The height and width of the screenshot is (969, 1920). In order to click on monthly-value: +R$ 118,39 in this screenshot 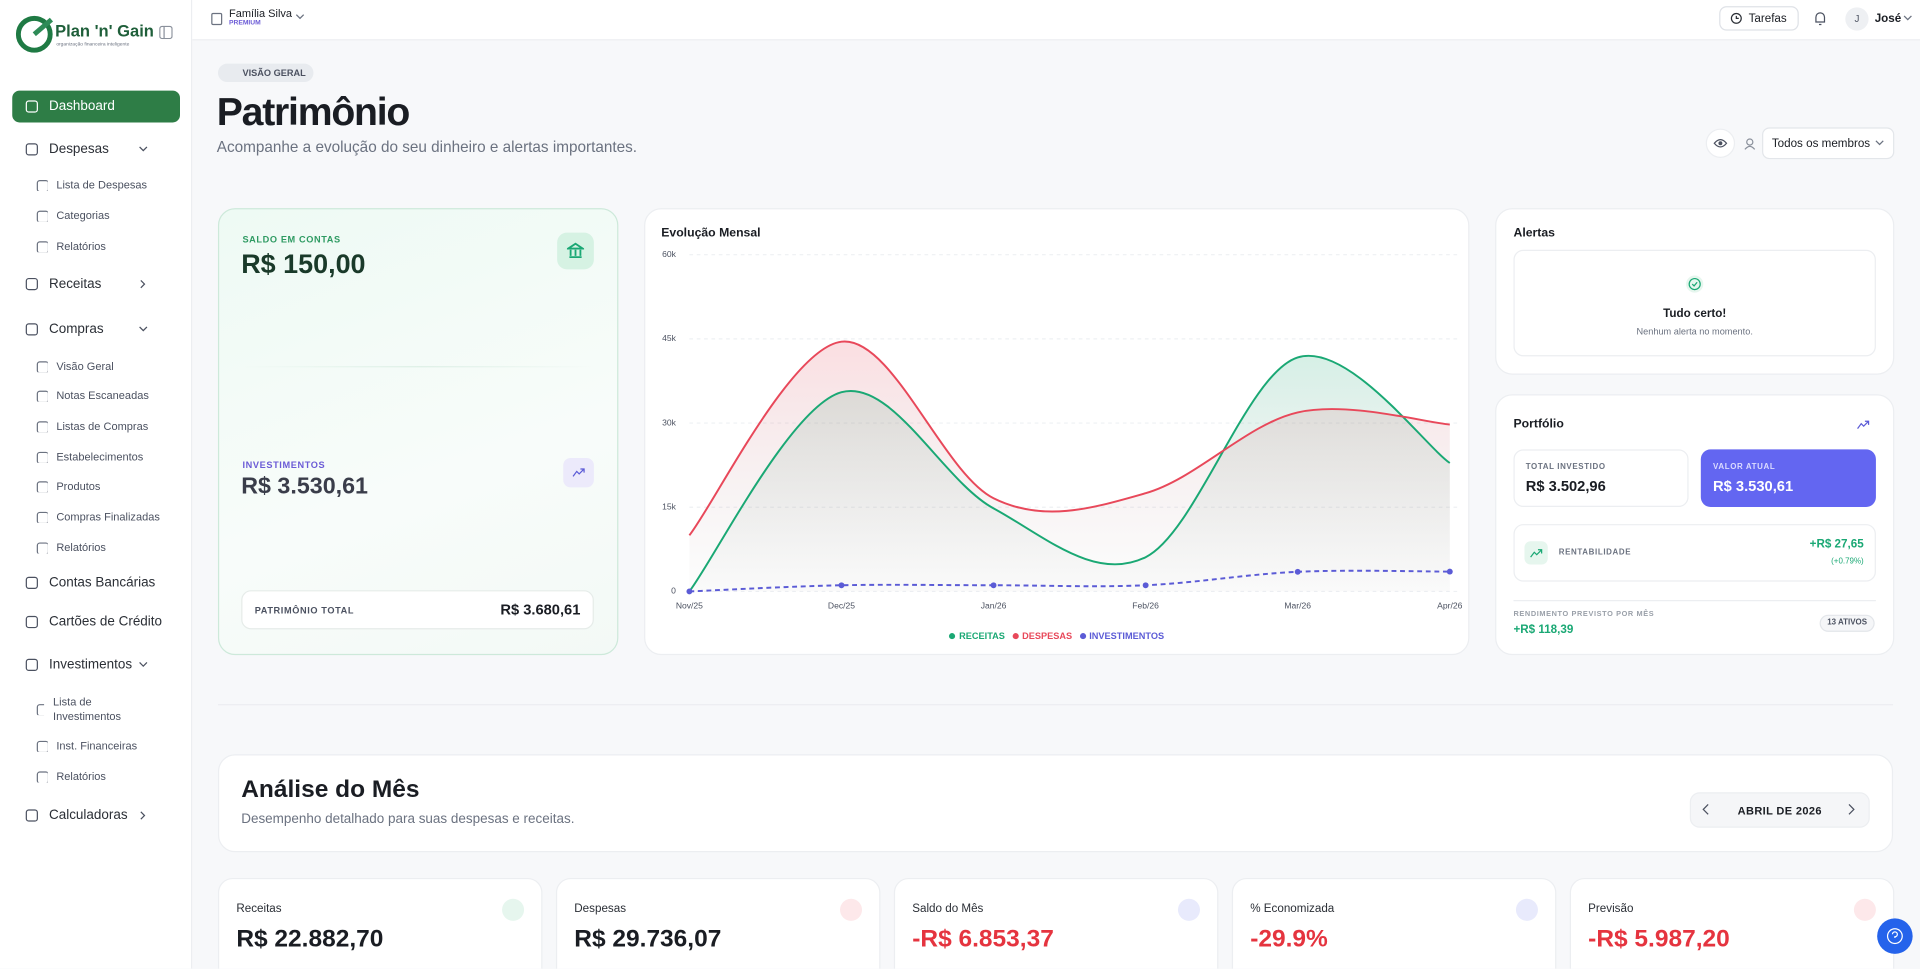, I will do `click(1543, 630)`.